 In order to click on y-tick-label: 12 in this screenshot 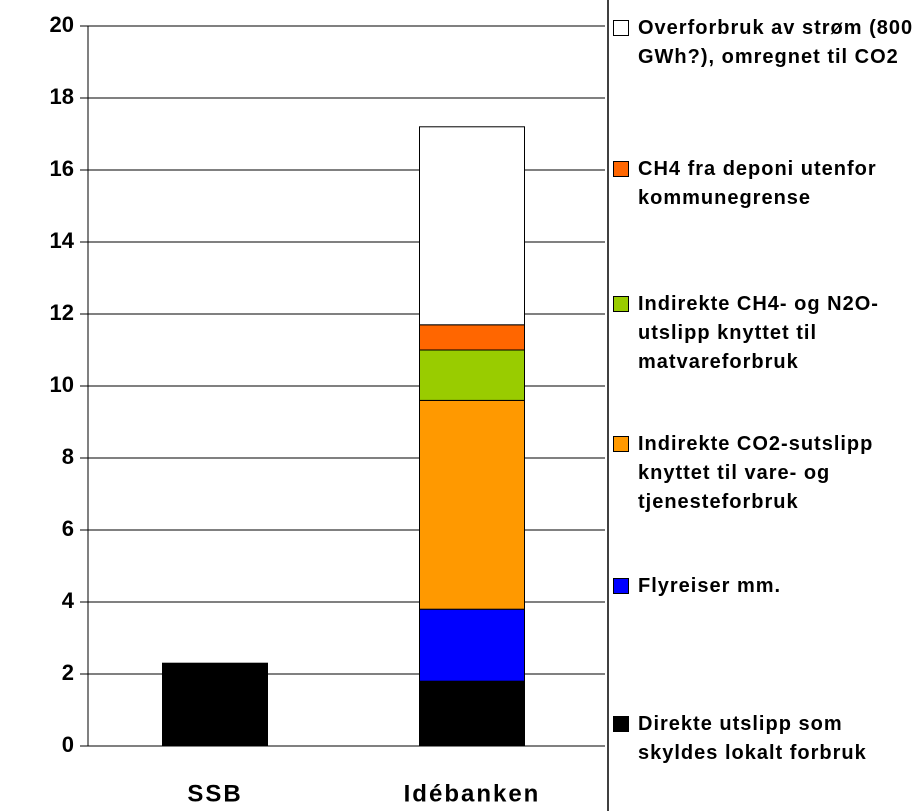, I will do `click(62, 312)`.